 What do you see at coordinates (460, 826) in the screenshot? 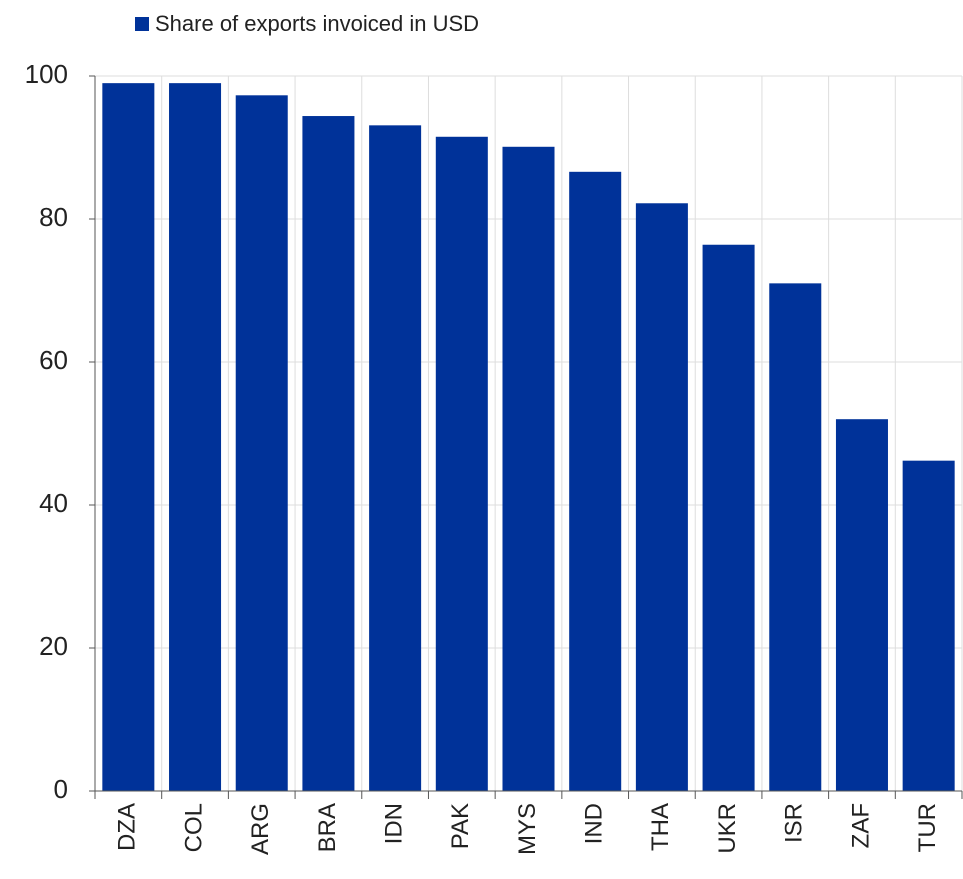
I see `x-tick-label: PAK` at bounding box center [460, 826].